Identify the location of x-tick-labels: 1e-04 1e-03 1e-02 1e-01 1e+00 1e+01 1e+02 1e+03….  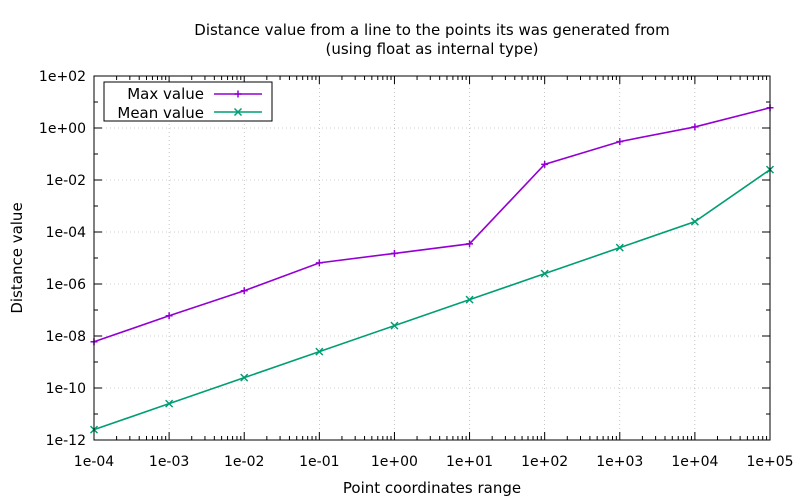
(434, 462).